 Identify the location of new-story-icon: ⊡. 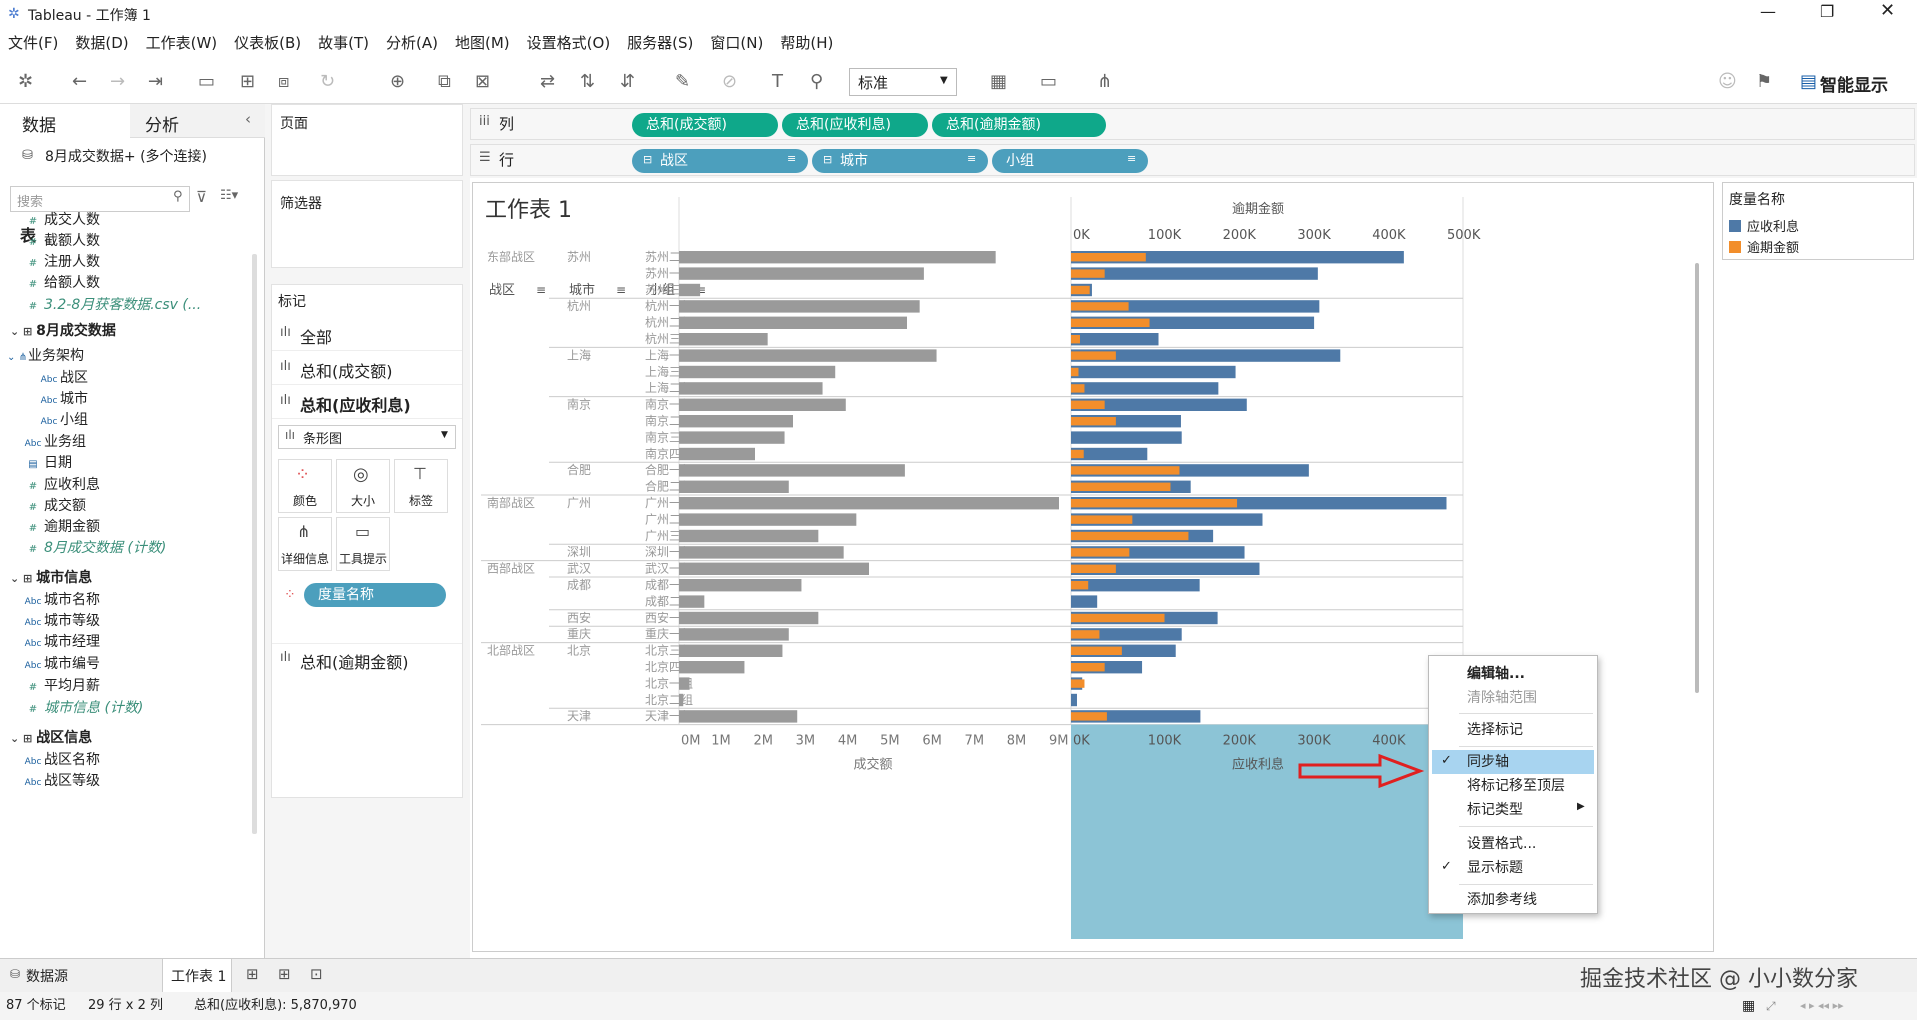
(316, 974).